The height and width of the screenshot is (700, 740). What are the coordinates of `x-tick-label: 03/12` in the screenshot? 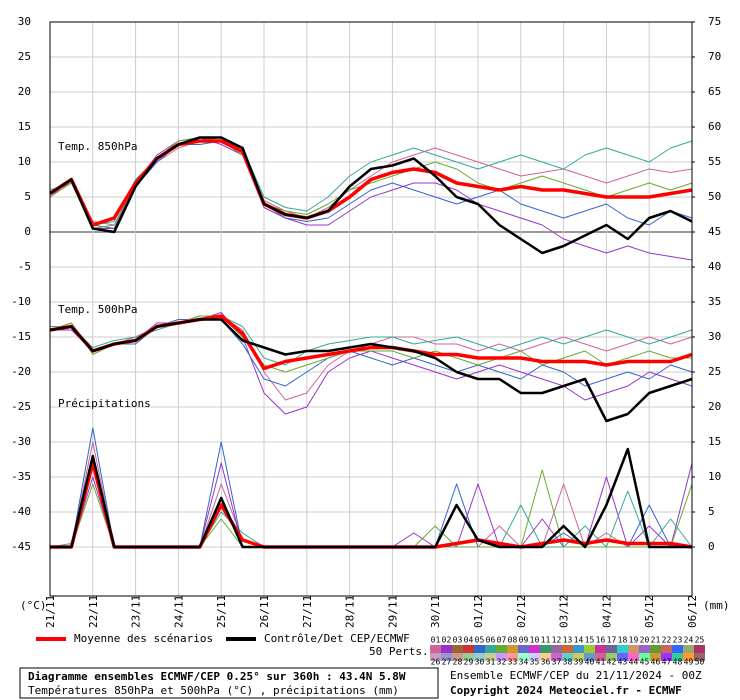 It's located at (564, 611).